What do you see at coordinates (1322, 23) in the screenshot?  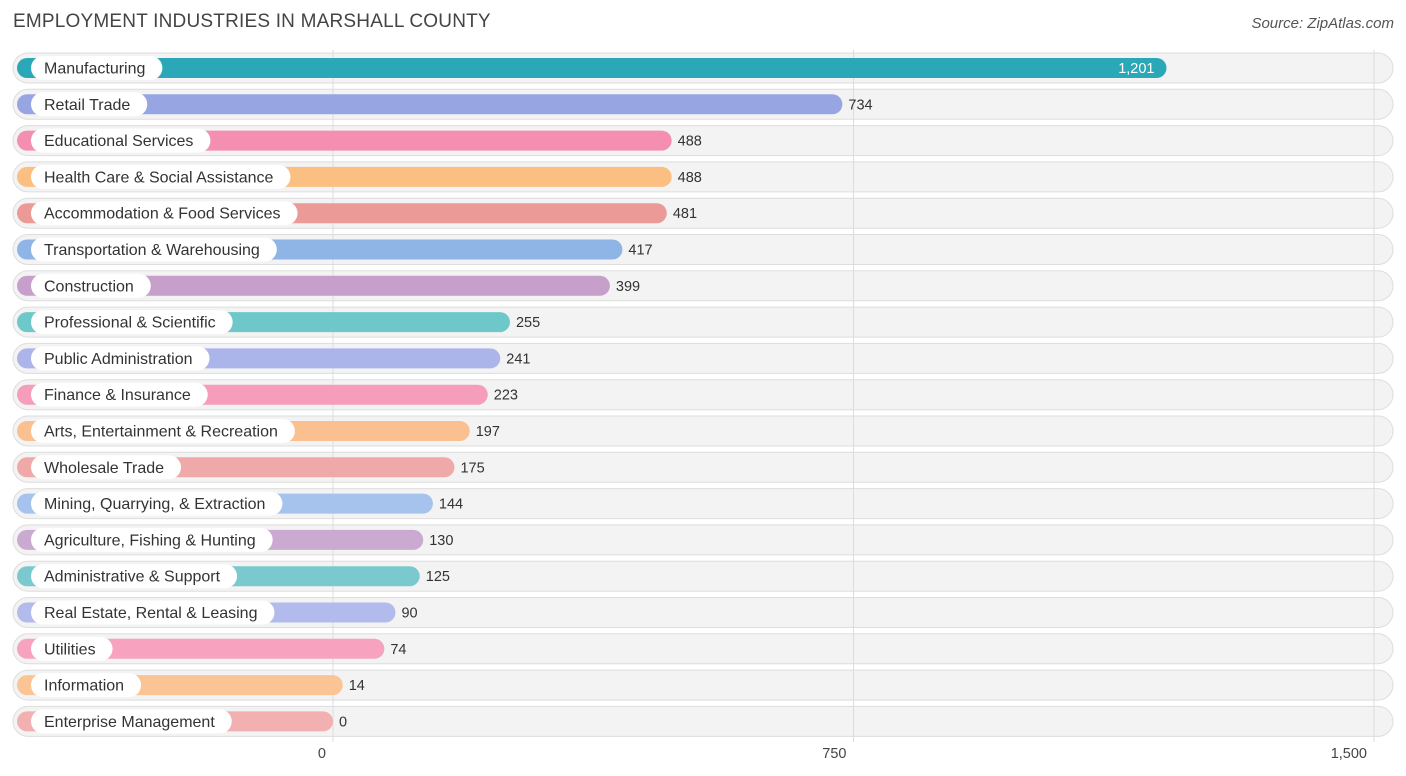 I see `source-note: Source: ZipAtlas.com` at bounding box center [1322, 23].